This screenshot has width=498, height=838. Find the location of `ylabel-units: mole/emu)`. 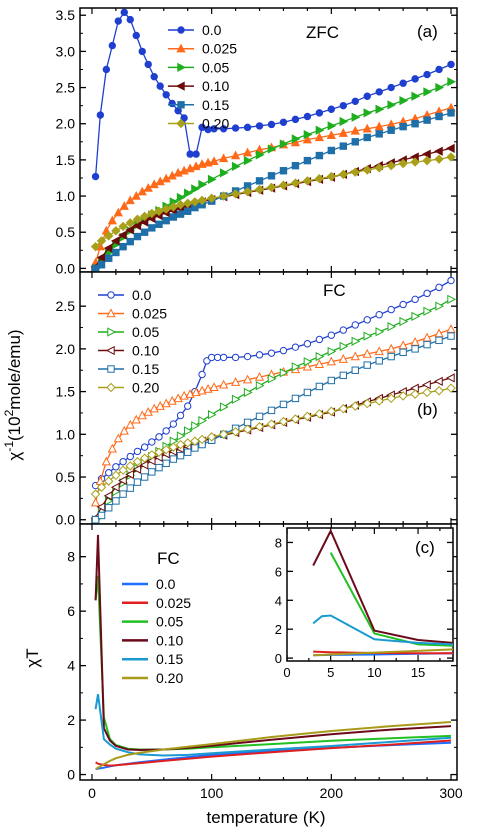

ylabel-units: mole/emu) is located at coordinates (14, 369).